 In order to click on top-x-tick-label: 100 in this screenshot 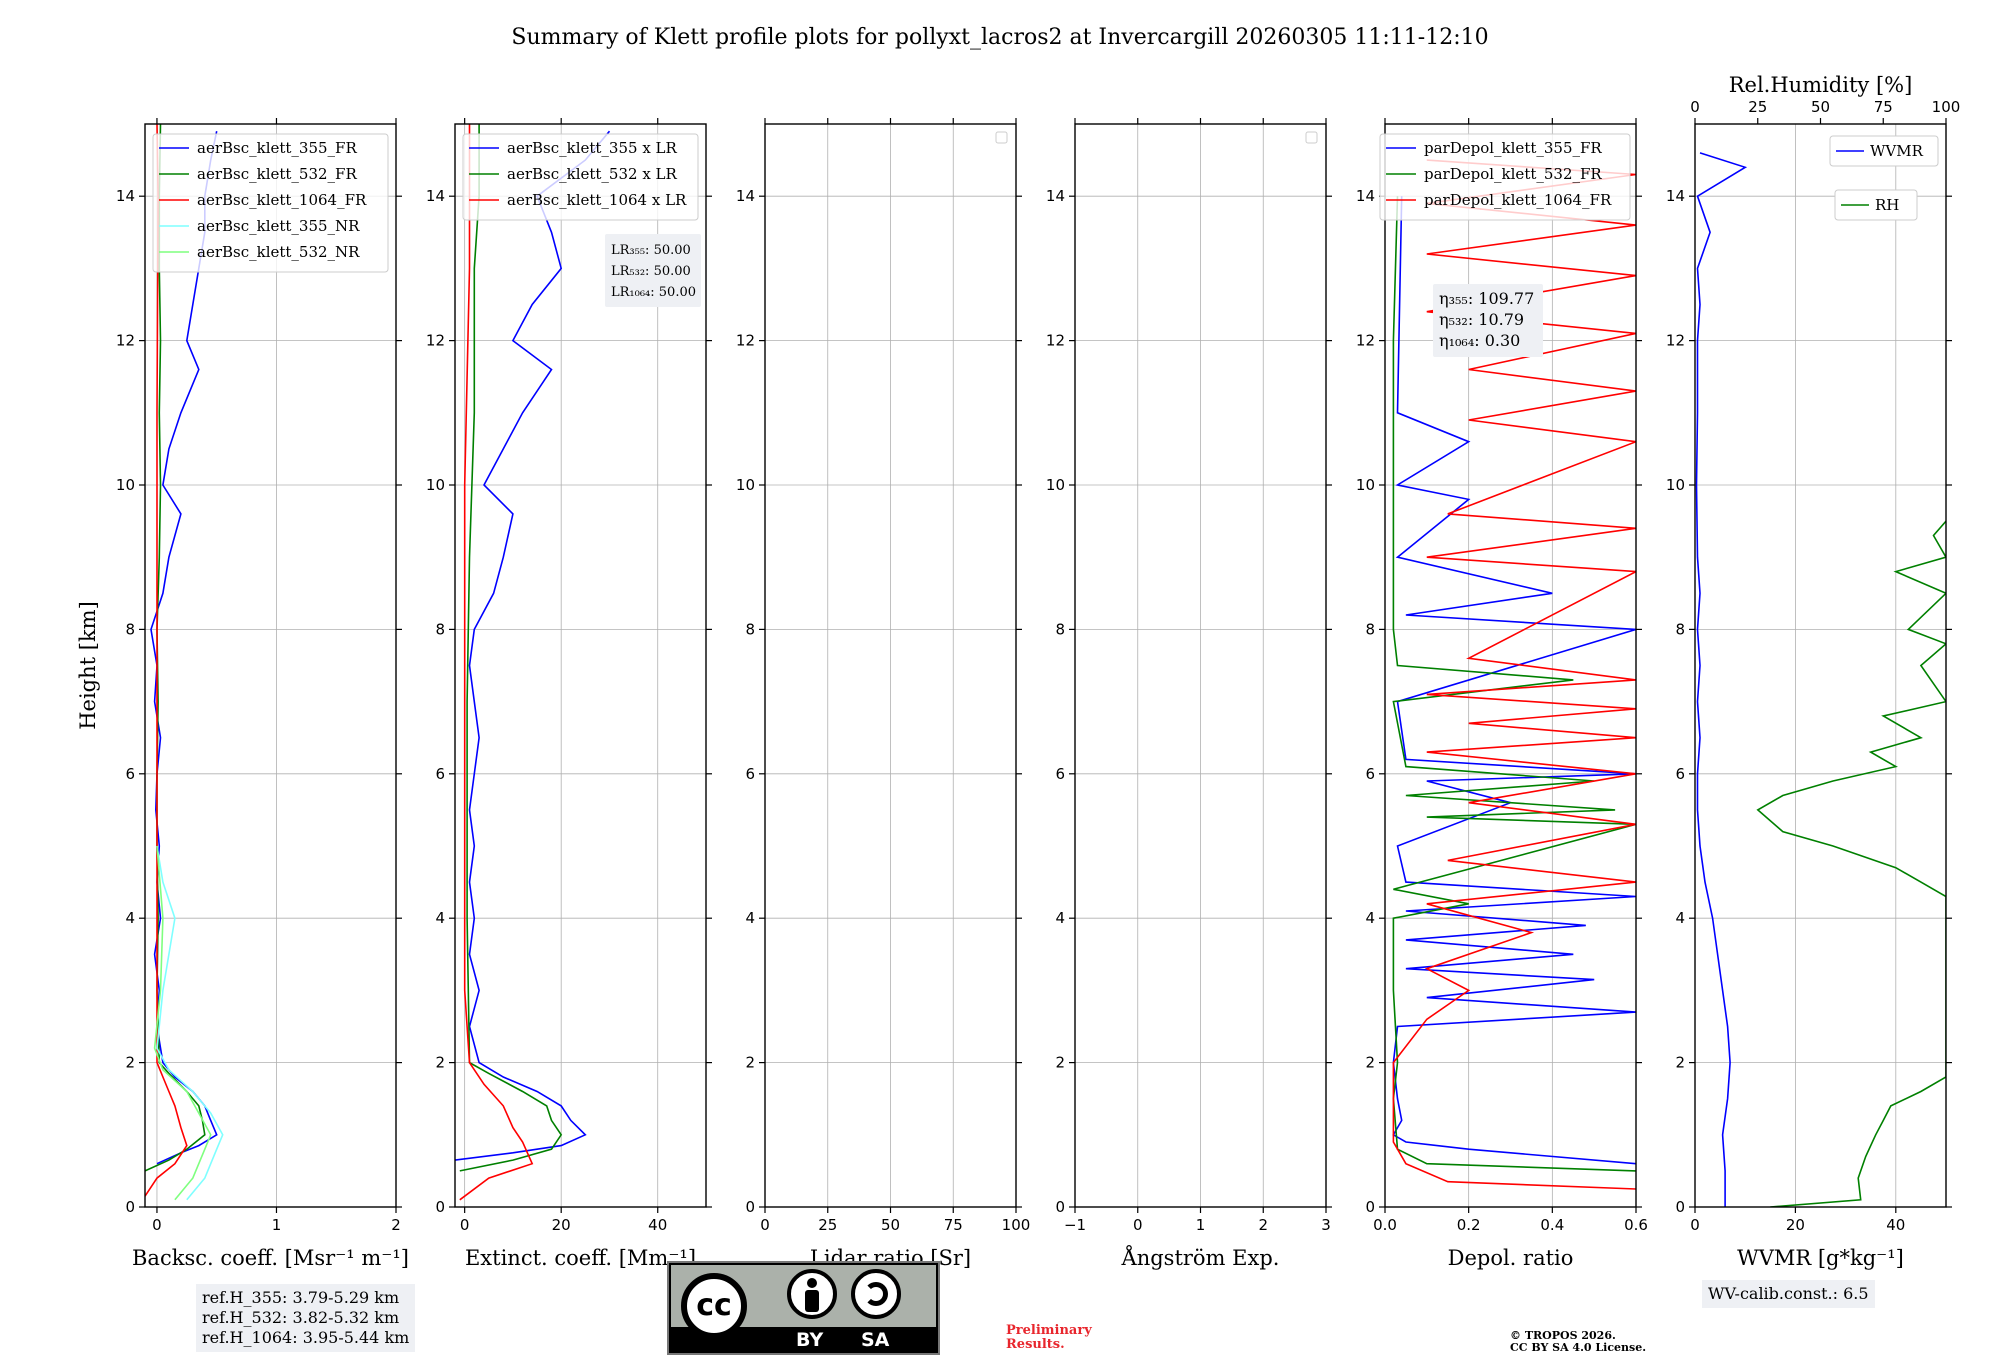, I will do `click(1946, 107)`.